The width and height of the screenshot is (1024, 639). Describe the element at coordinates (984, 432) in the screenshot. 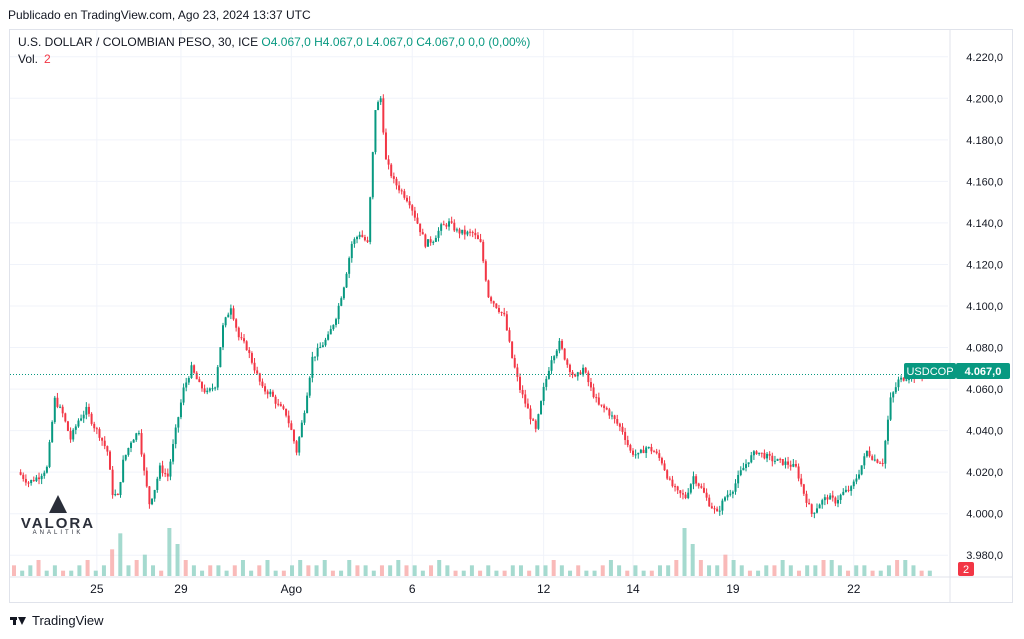

I see `price-tick-label: 4.040,0` at that location.